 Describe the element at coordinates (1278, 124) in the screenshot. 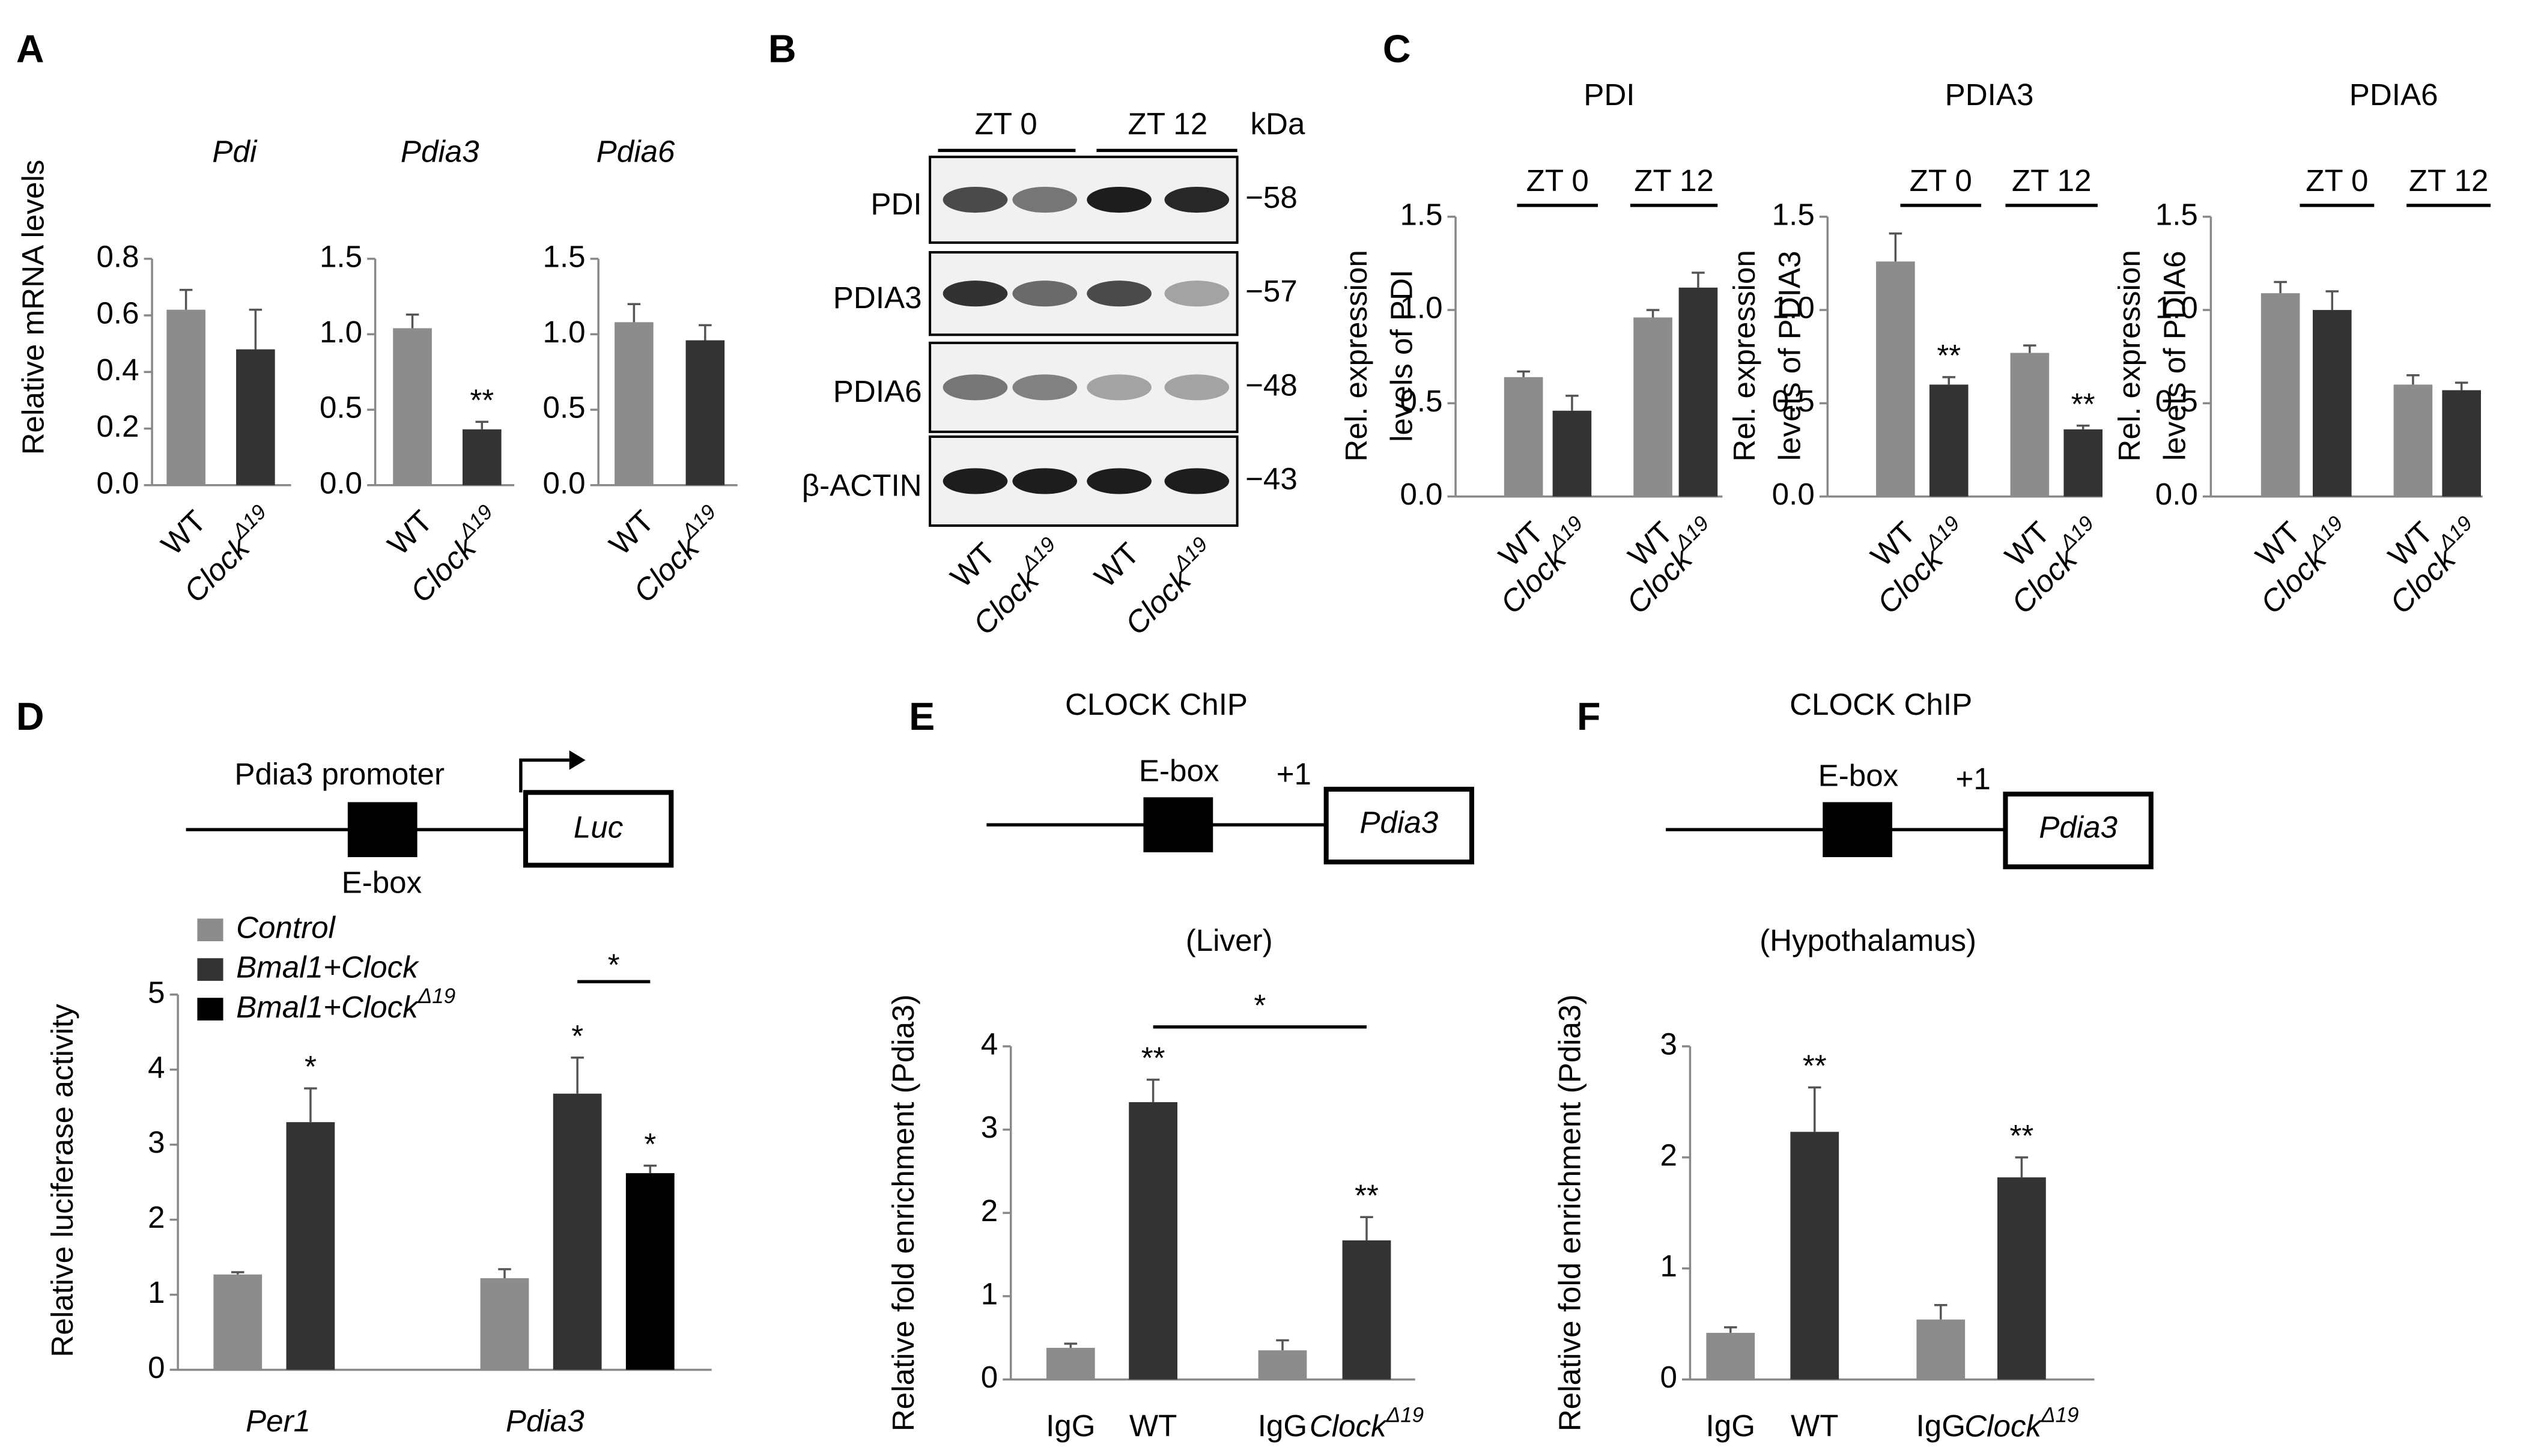

I see `blot-unit: kDa` at that location.